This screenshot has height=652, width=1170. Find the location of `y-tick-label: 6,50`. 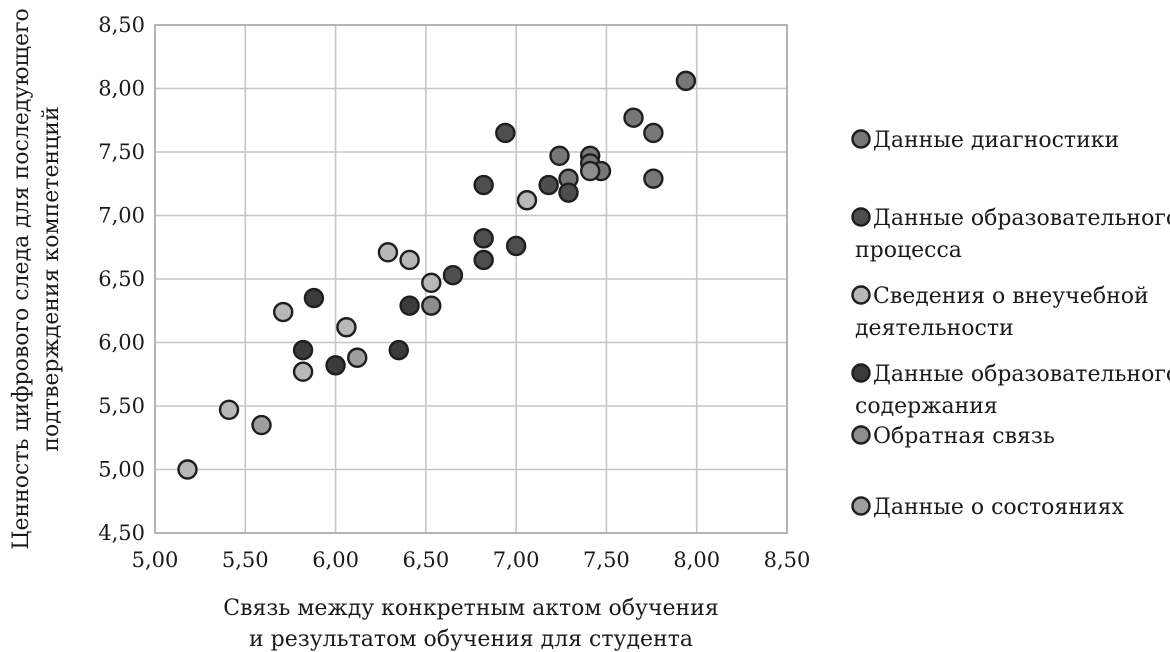

y-tick-label: 6,50 is located at coordinates (121, 279).